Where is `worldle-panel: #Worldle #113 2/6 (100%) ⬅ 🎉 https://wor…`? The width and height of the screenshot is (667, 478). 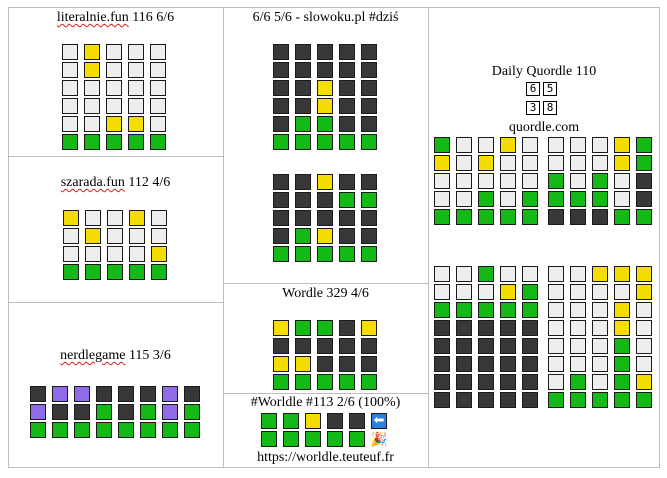 worldle-panel: #Worldle #113 2/6 (100%) ⬅ 🎉 https://wor… is located at coordinates (325, 430).